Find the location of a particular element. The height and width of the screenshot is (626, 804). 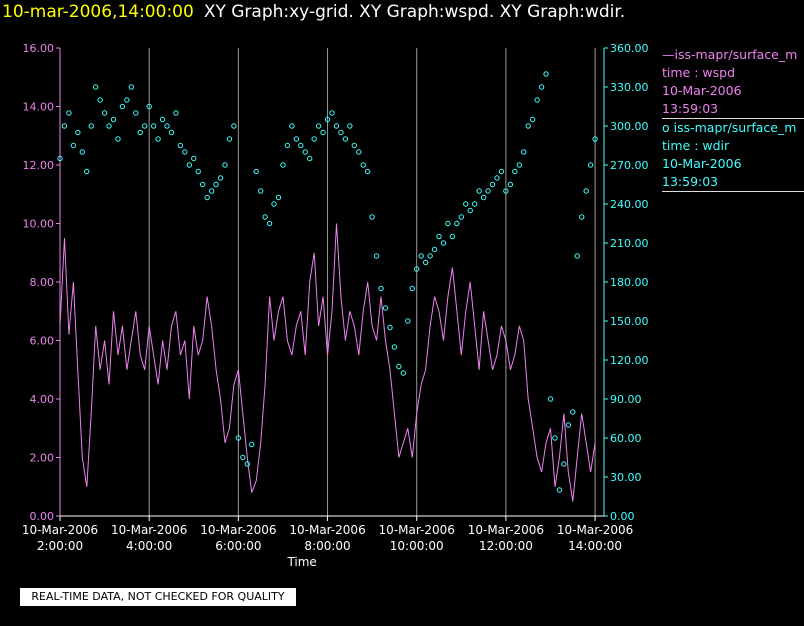

legend-wdir-series: o iss-mapr/surface_m is located at coordinates (729, 127).